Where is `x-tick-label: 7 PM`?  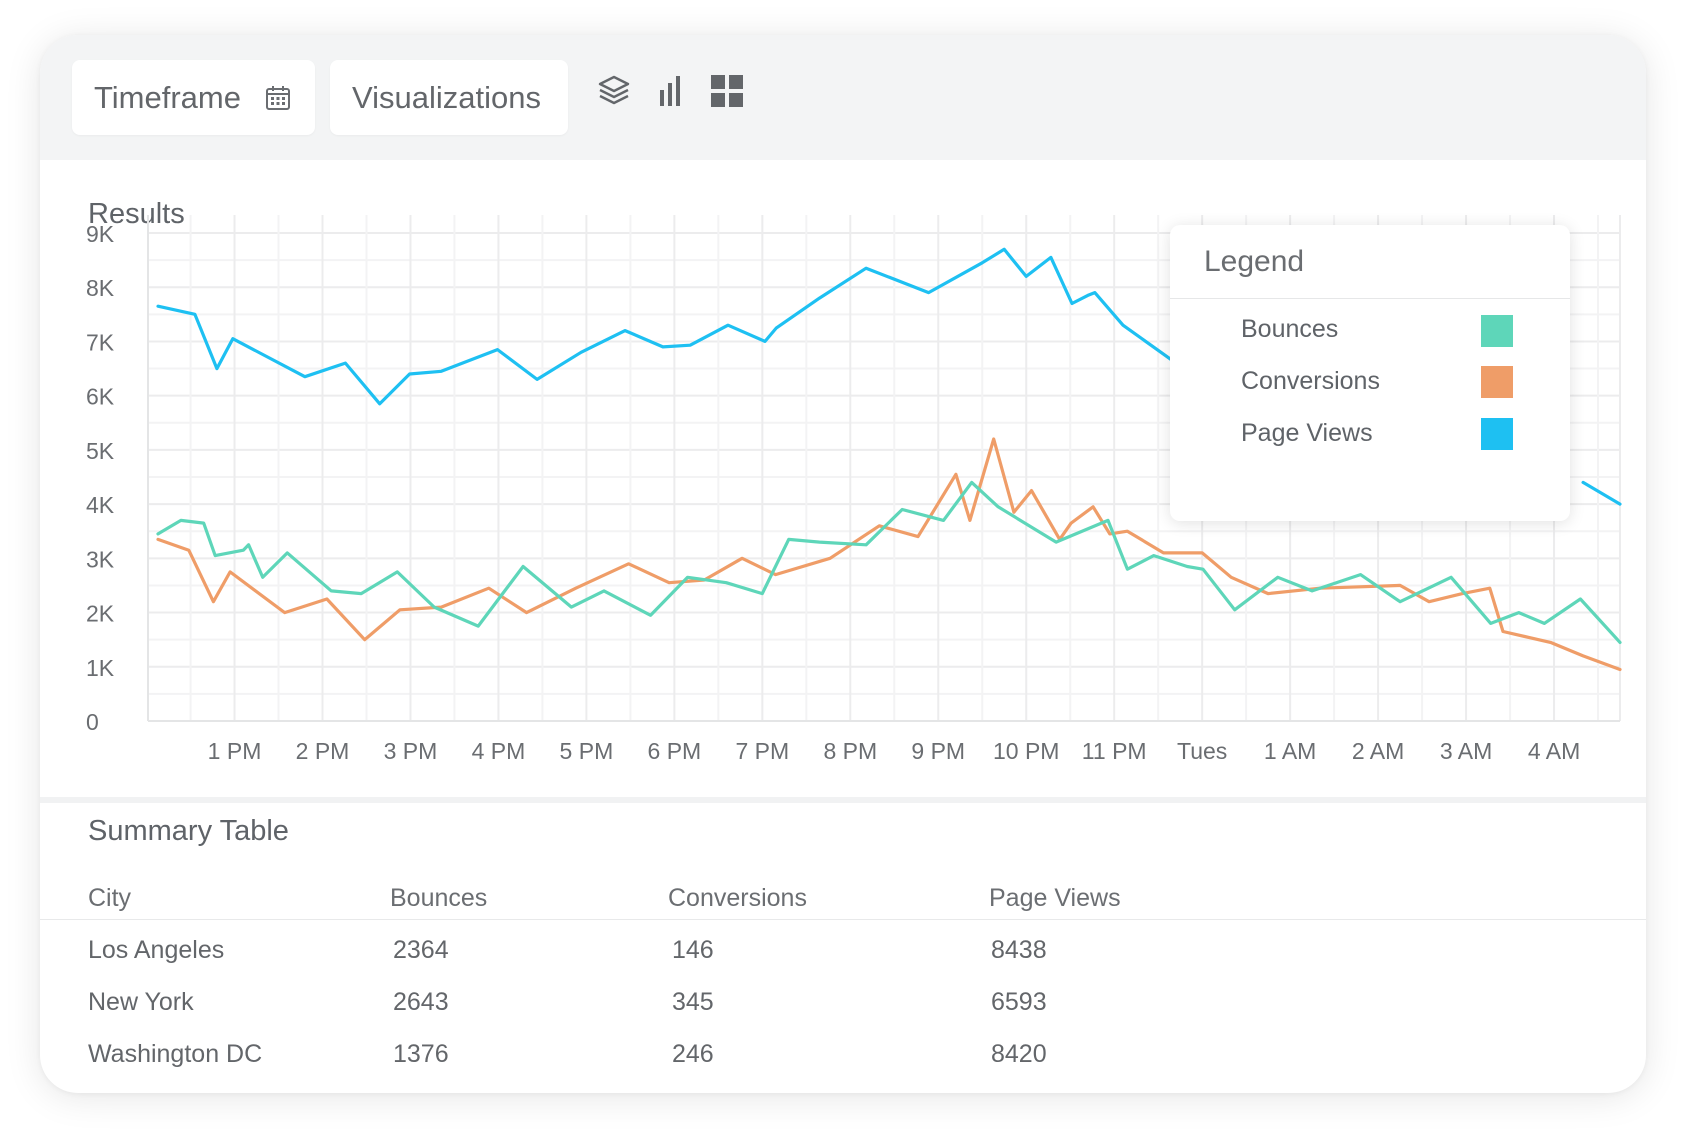
x-tick-label: 7 PM is located at coordinates (762, 751).